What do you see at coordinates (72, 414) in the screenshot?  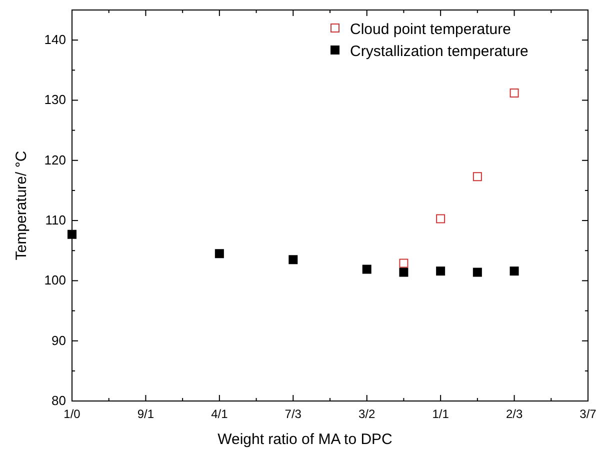 I see `x-tick-label: 1/0` at bounding box center [72, 414].